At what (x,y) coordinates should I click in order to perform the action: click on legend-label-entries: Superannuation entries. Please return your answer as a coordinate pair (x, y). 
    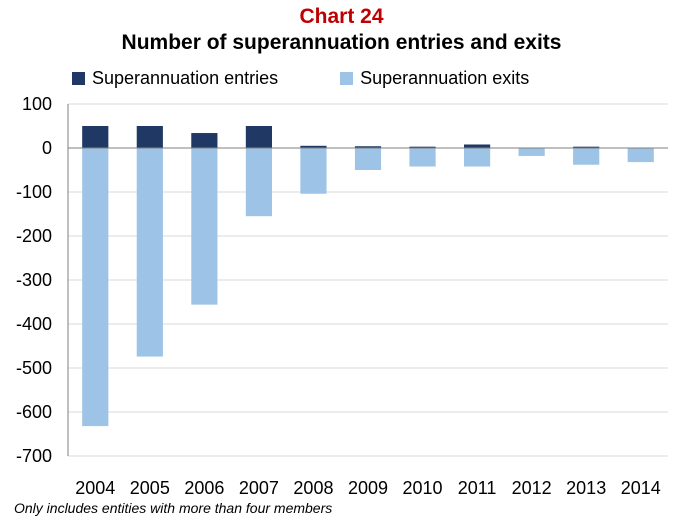
    Looking at the image, I should click on (185, 78).